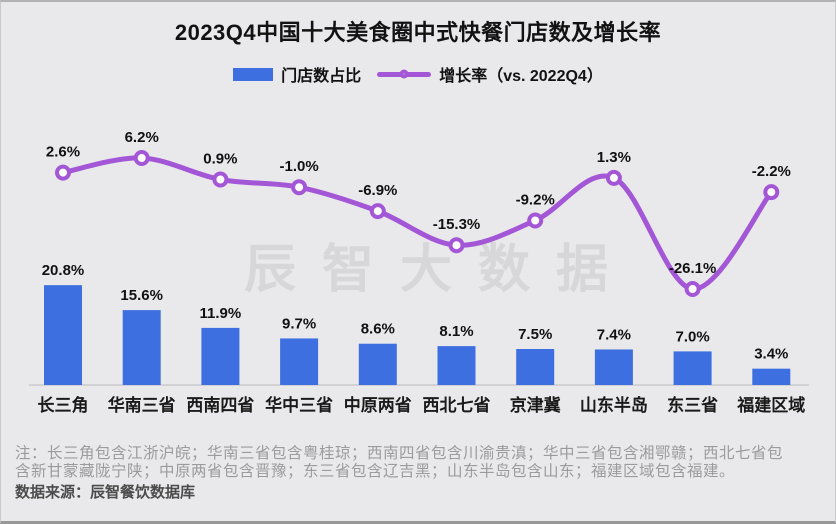 This screenshot has height=524, width=836. What do you see at coordinates (105, 492) in the screenshot?
I see `data-source-text: 数据来源：辰智餐饮数据库` at bounding box center [105, 492].